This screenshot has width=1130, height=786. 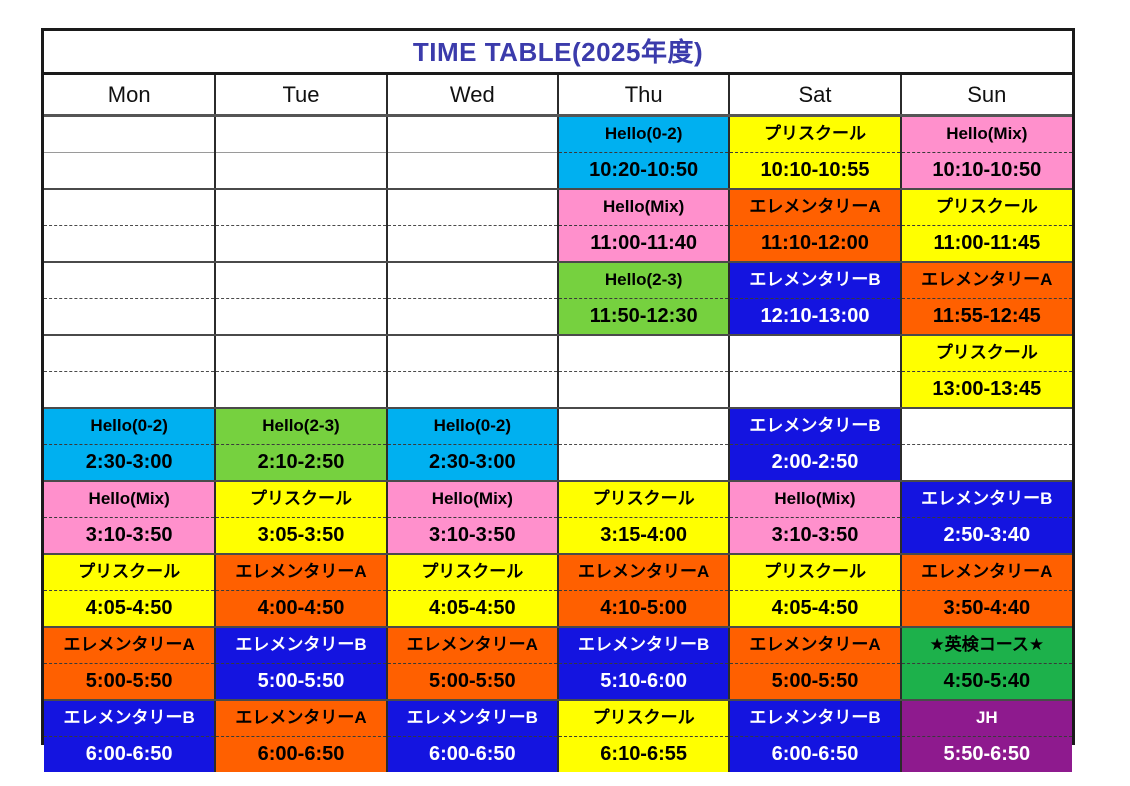 What do you see at coordinates (644, 736) in the screenshot?
I see `timetable-cell: プリスクール 6:10-6:55` at bounding box center [644, 736].